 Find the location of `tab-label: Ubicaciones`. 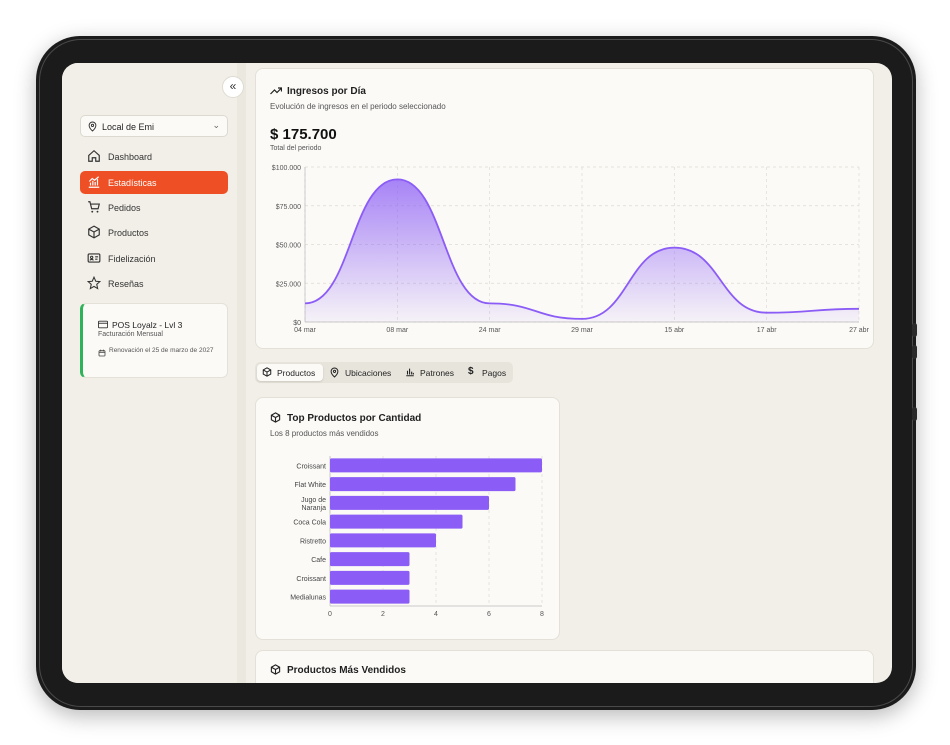

tab-label: Ubicaciones is located at coordinates (368, 373).